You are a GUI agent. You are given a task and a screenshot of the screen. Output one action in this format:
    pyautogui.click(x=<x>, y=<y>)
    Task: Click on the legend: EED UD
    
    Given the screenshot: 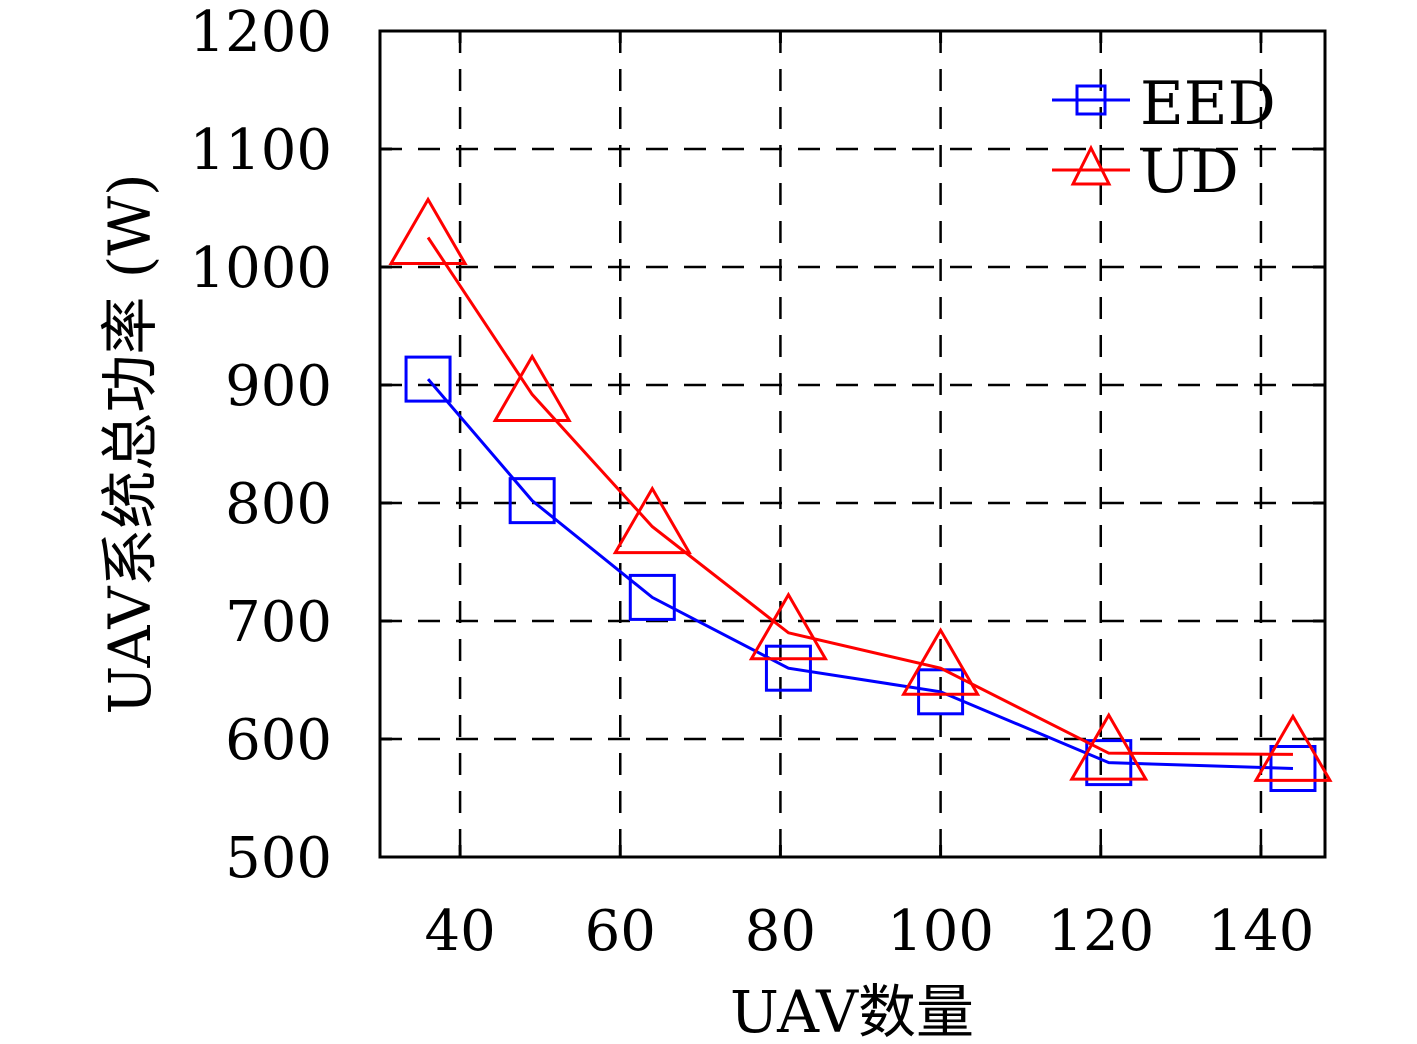 What is the action you would take?
    pyautogui.click(x=1164, y=138)
    